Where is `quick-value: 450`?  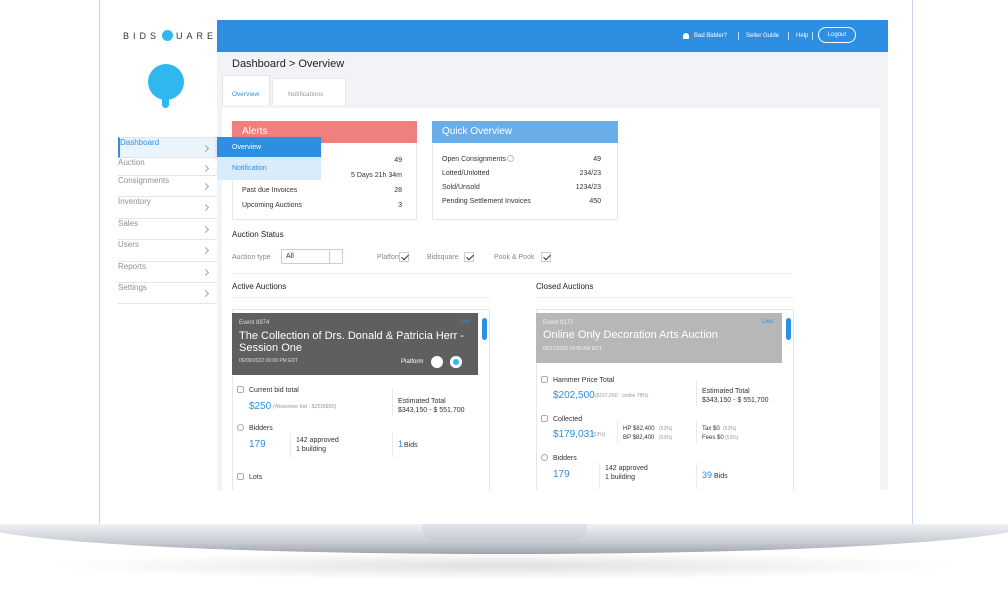
quick-value: 450 is located at coordinates (595, 201).